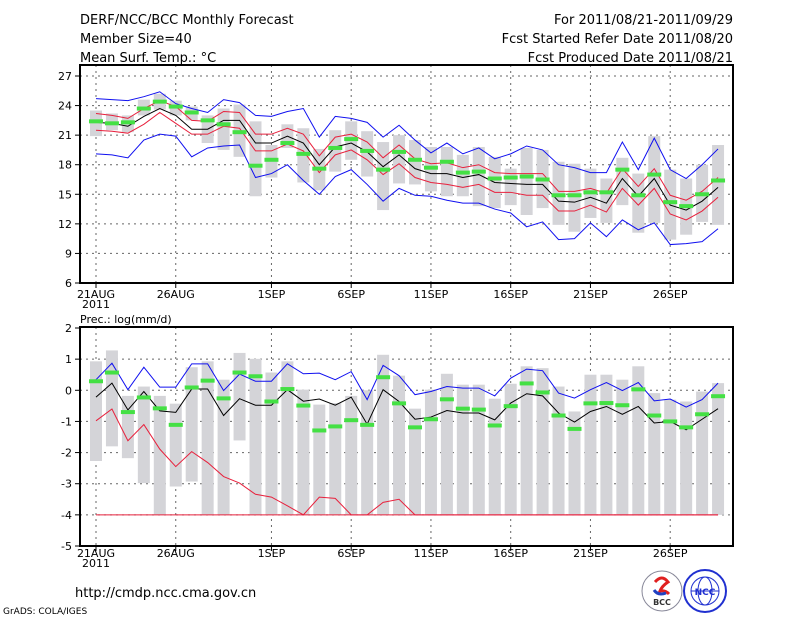  I want to click on y-tick-label: -2, so click(66, 453).